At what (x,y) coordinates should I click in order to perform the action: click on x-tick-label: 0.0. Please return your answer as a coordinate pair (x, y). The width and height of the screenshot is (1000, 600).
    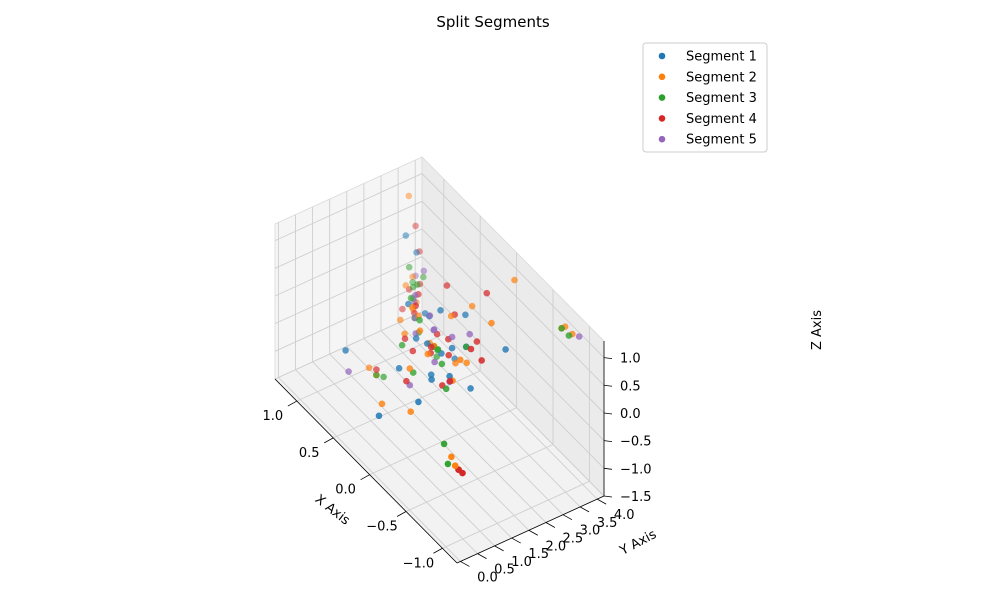
    Looking at the image, I should click on (345, 490).